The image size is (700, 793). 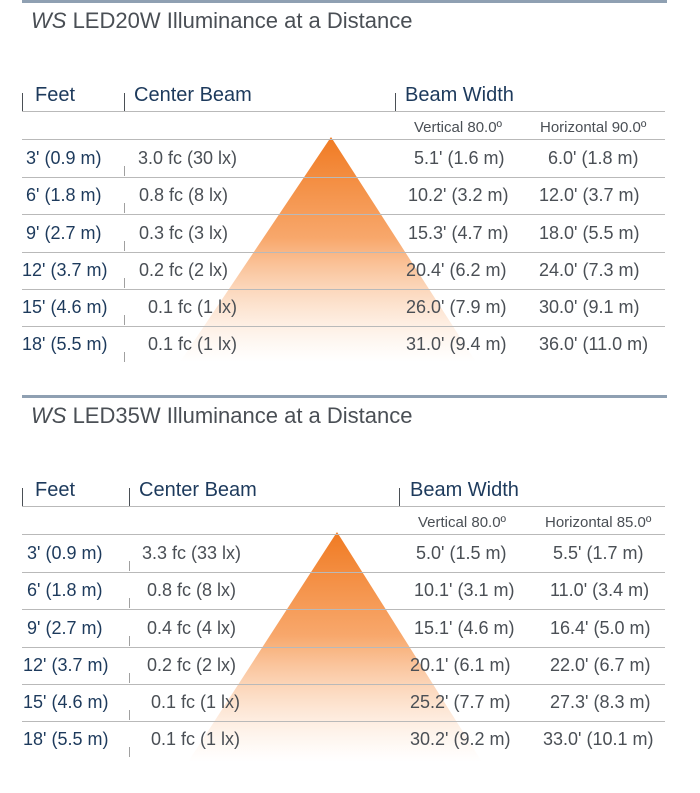 What do you see at coordinates (458, 195) in the screenshot?
I see `cell-vertical: 10.2' (3.2 m)` at bounding box center [458, 195].